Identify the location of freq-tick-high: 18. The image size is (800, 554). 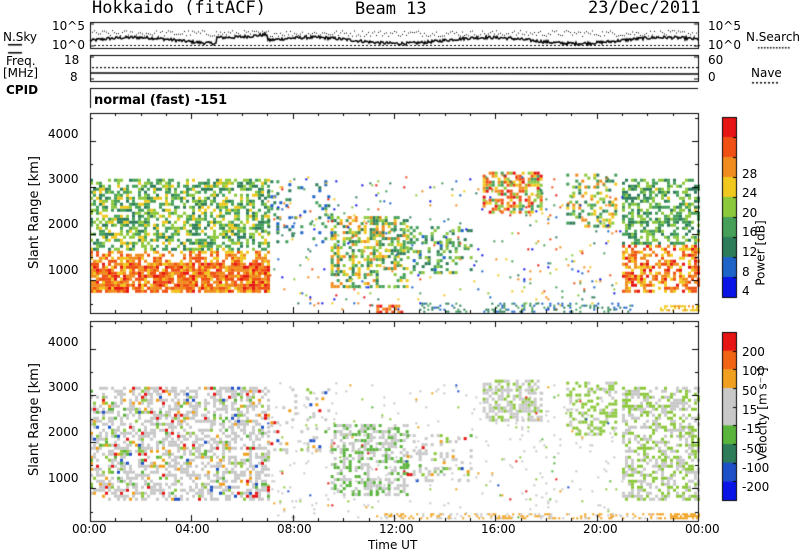
(72, 60).